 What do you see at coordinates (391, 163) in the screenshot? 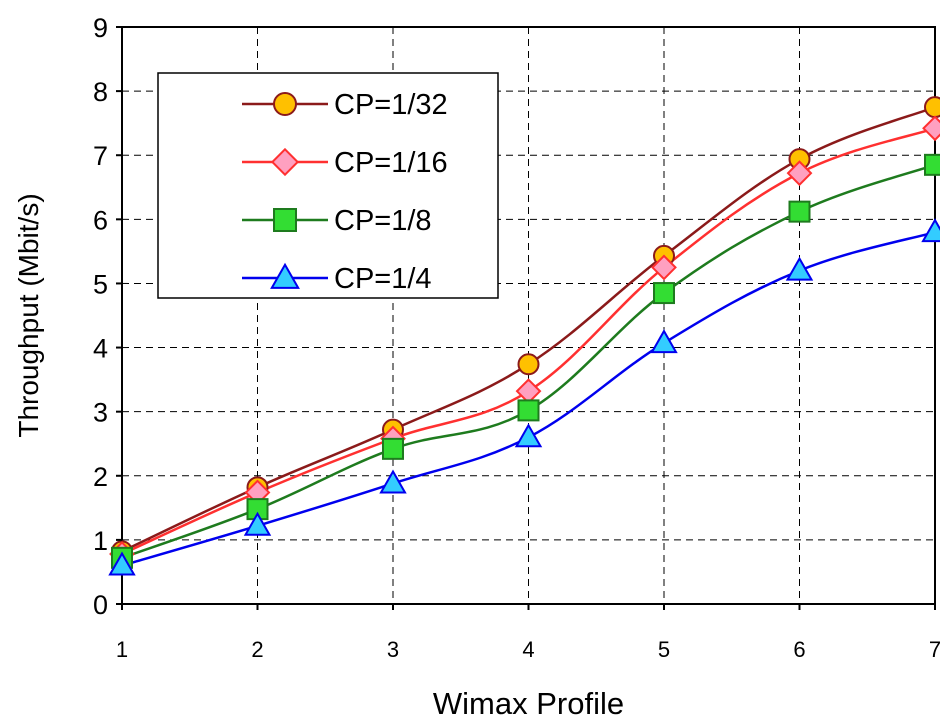
I see `legend-label: CP=1/16` at bounding box center [391, 163].